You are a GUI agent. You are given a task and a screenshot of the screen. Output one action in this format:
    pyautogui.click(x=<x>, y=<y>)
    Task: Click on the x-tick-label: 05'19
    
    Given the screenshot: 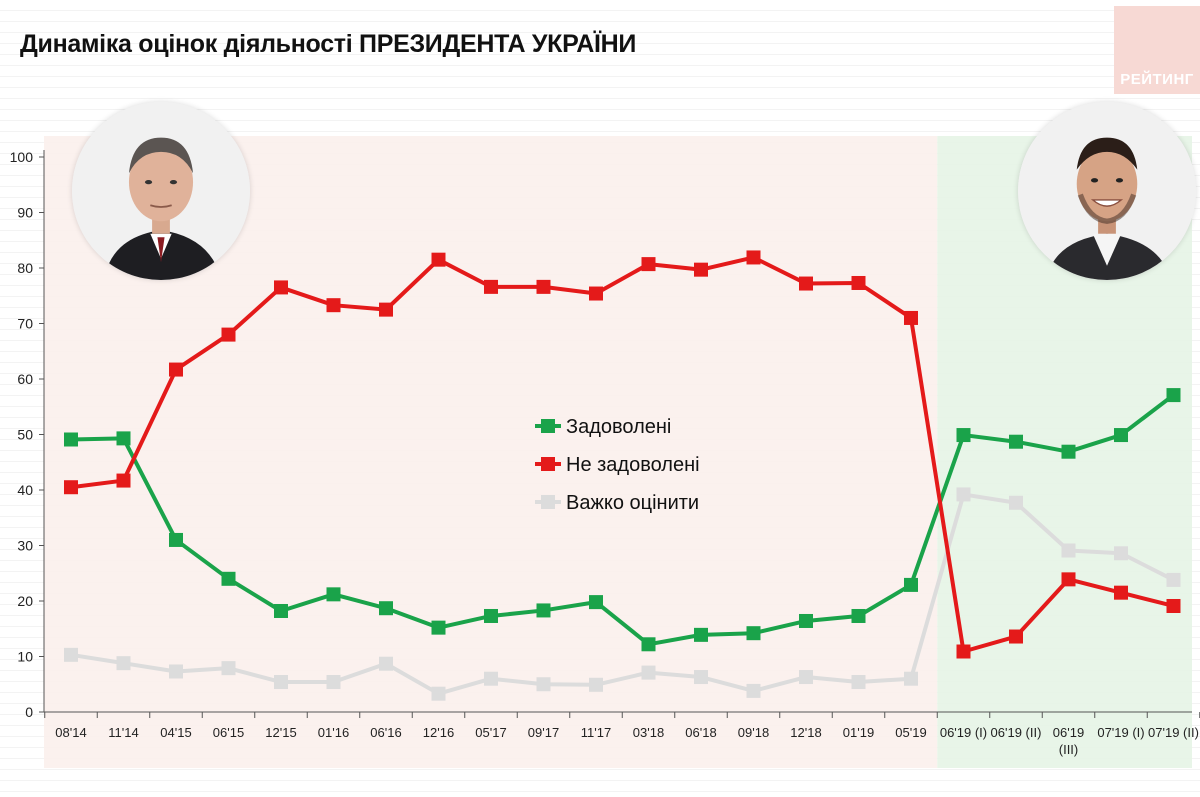 What is the action you would take?
    pyautogui.click(x=910, y=732)
    